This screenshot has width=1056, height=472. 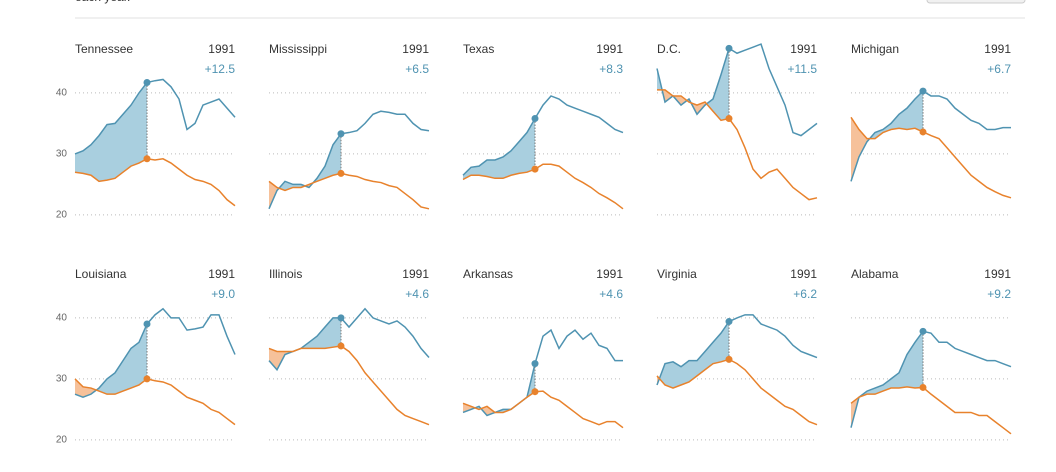 I want to click on annotation: +9.0, so click(x=223, y=294).